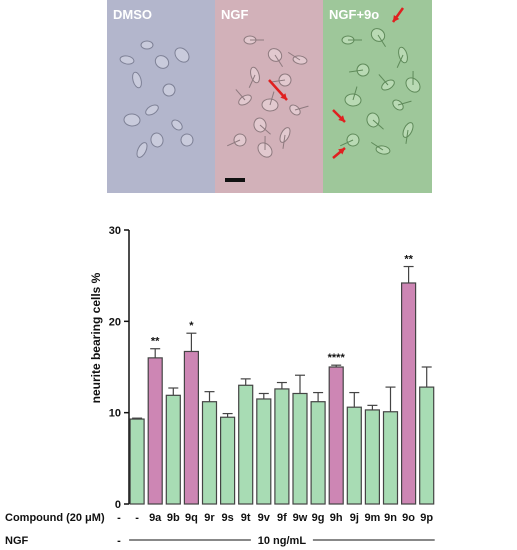 This screenshot has width=517, height=550. Describe the element at coordinates (115, 231) in the screenshot. I see `y-tick-label: 30` at that location.